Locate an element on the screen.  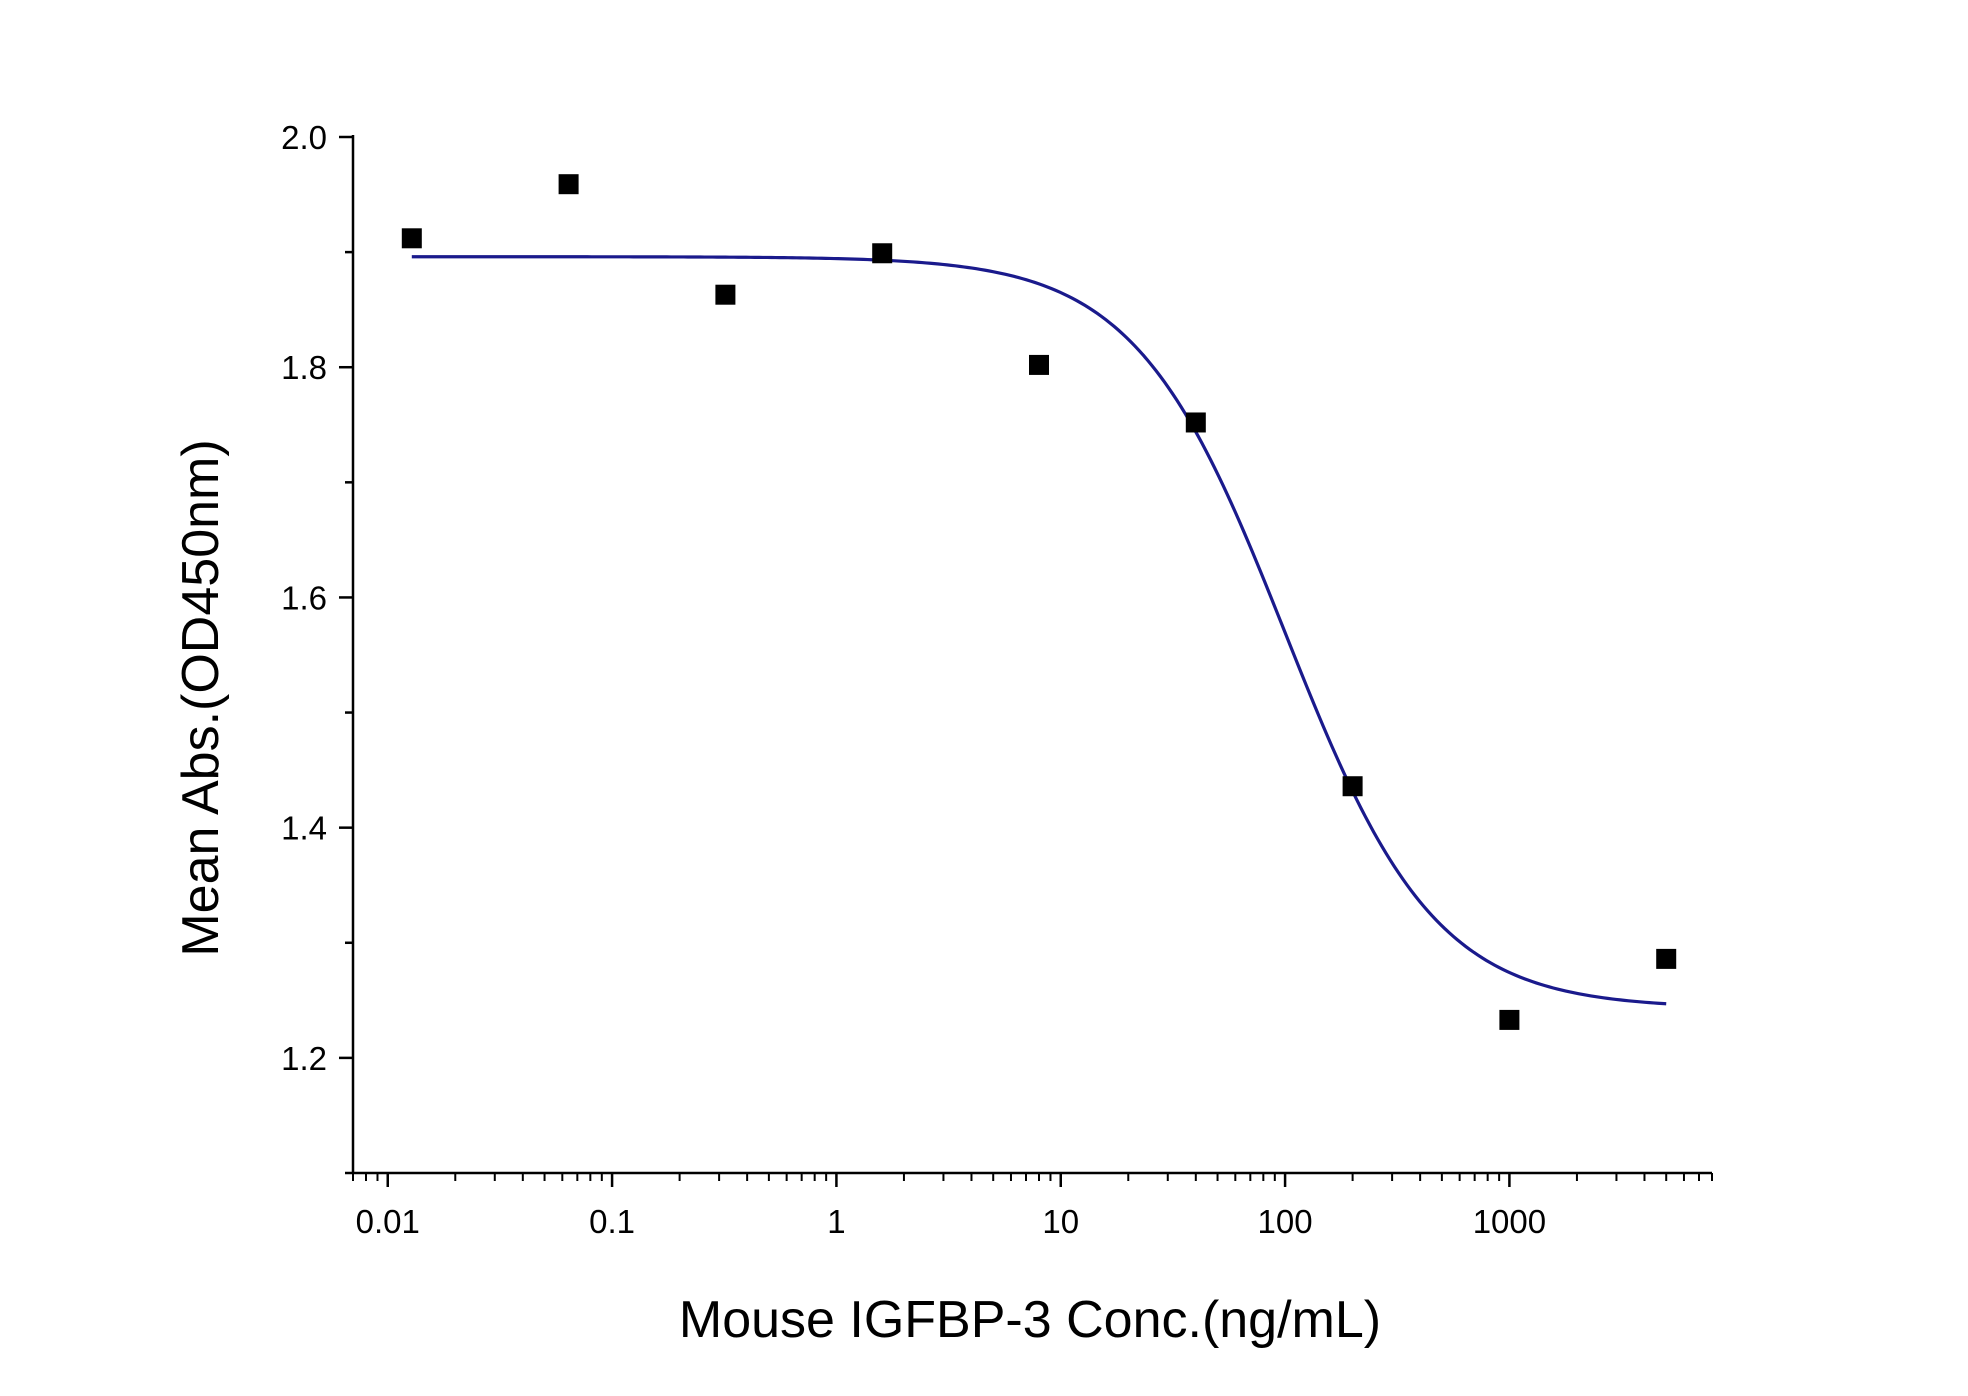
x-axis-title: Mouse IGFBP-3 Conc.(ng/mL) is located at coordinates (1030, 1320).